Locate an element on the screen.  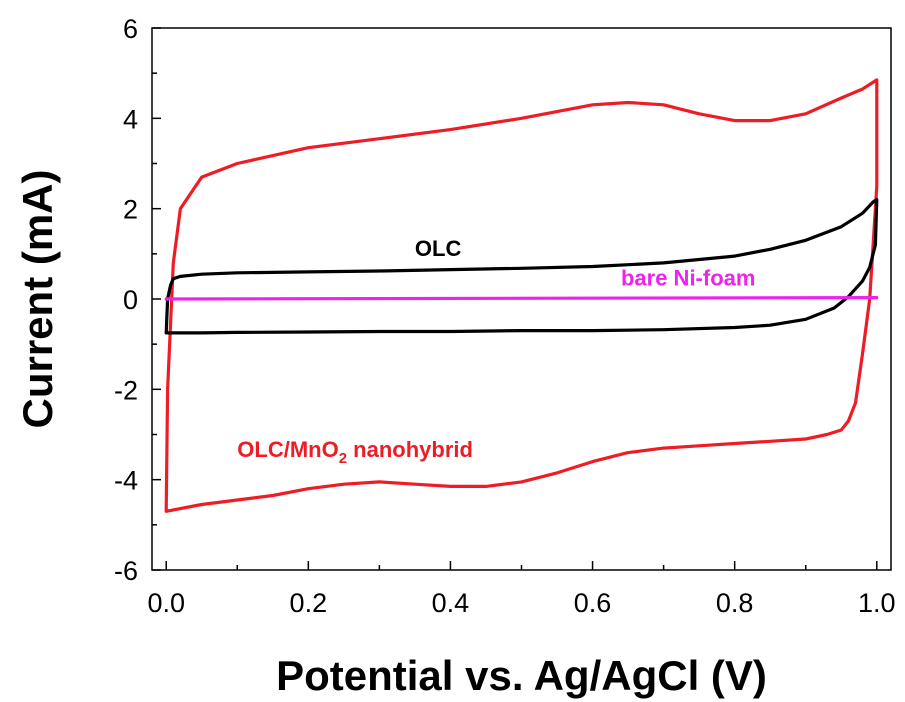
y-tick-label: -4 is located at coordinates (126, 481).